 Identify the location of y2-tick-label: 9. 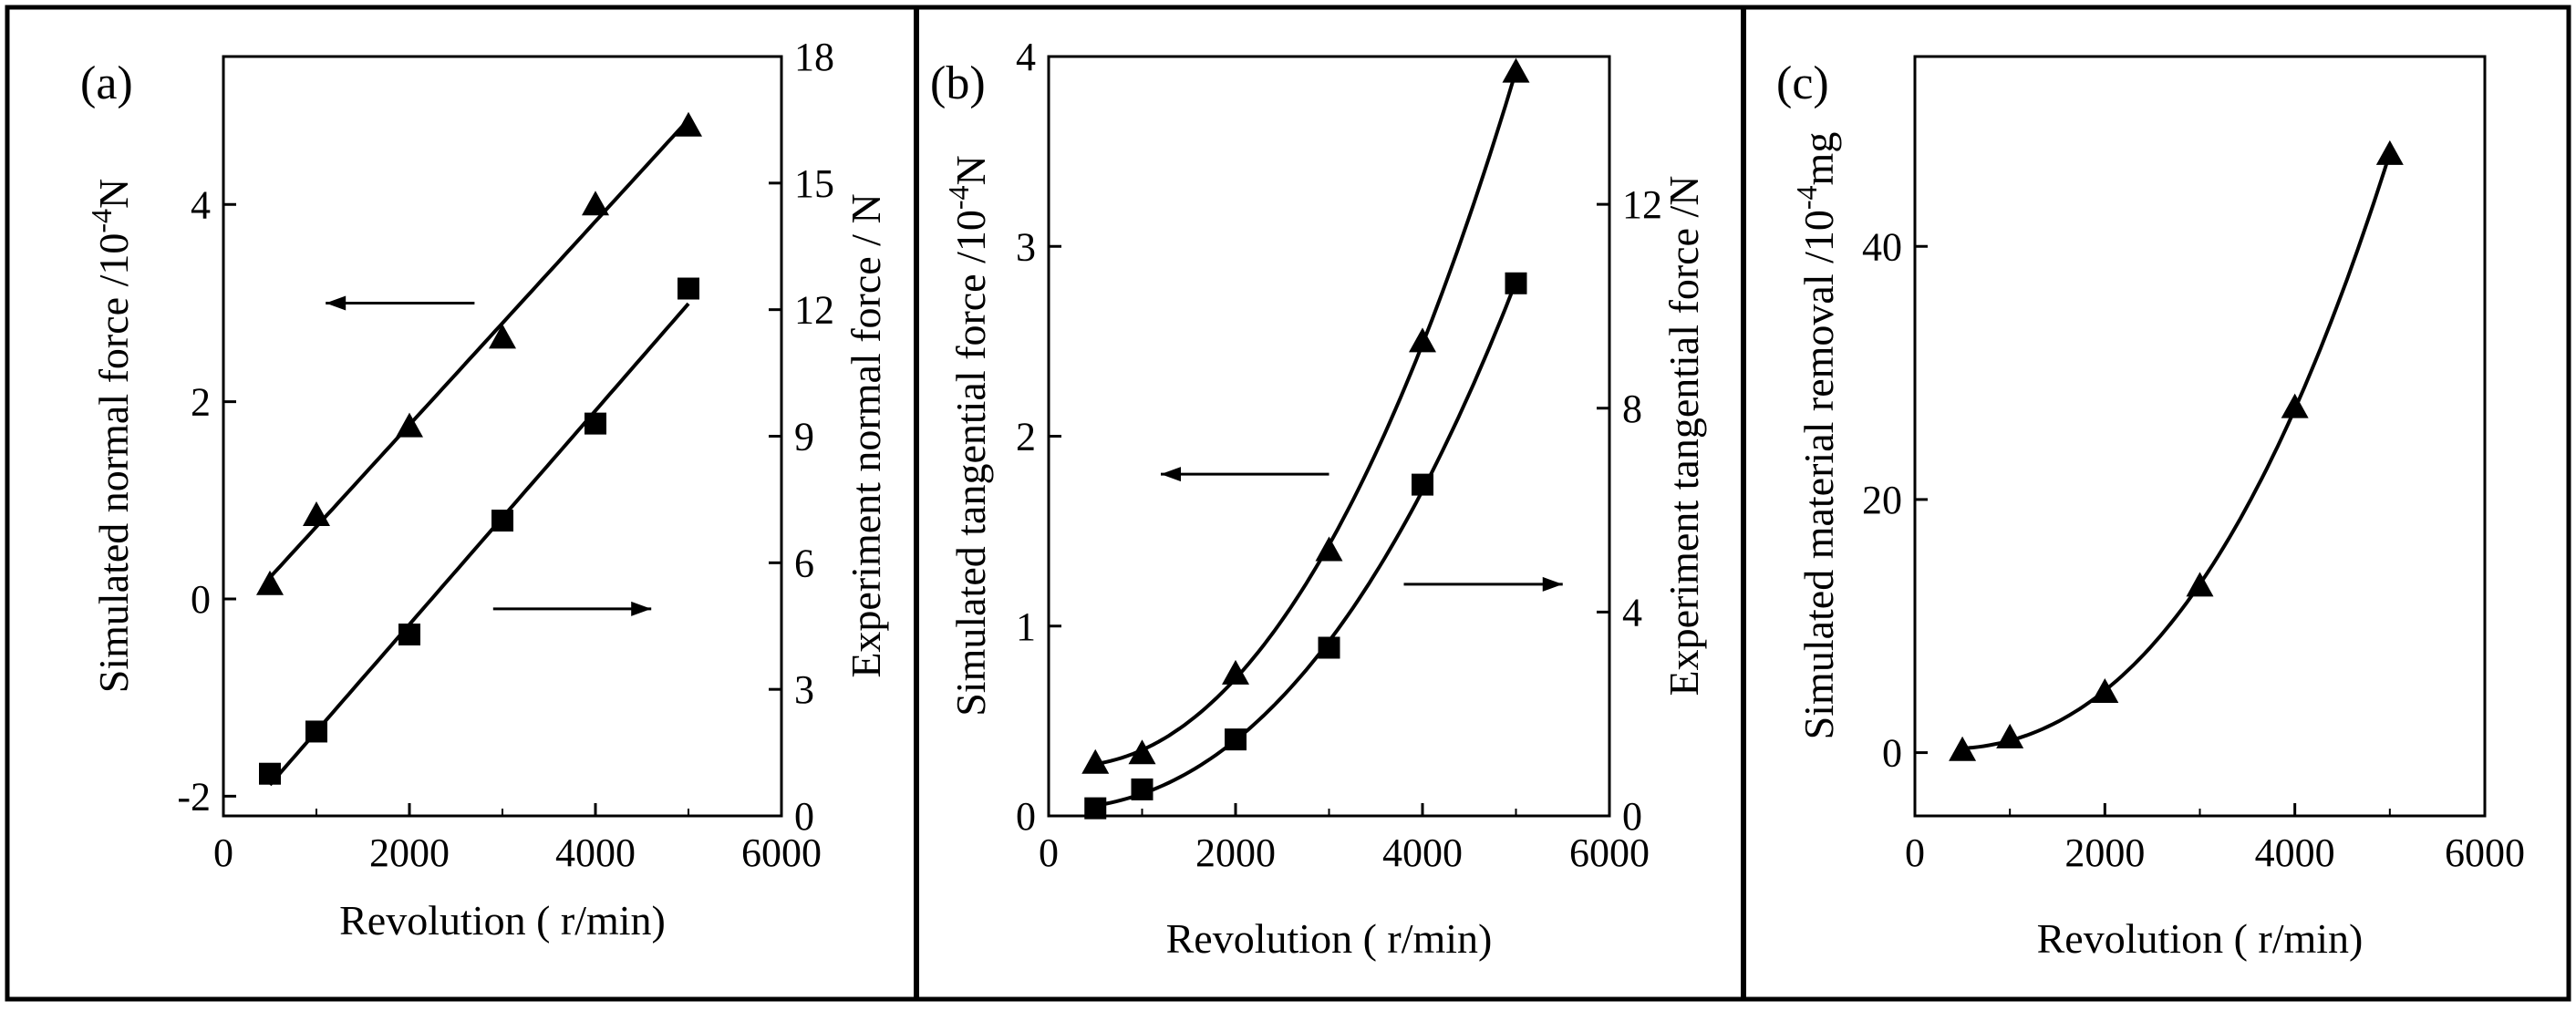
(804, 437).